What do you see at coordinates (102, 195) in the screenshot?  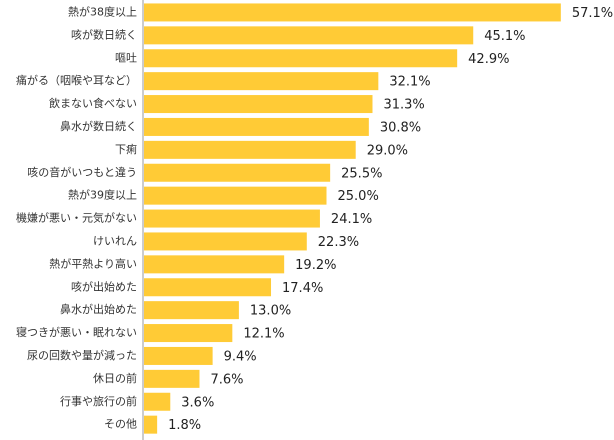 I see `category-label: 熱が39度以上` at bounding box center [102, 195].